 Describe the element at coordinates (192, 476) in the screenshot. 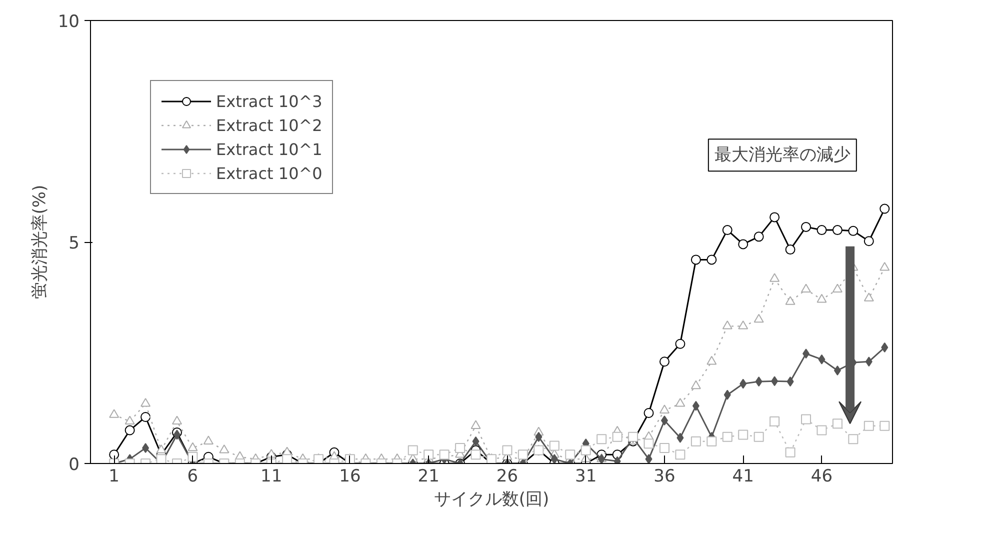

I see `x-tick-label: 6` at that location.